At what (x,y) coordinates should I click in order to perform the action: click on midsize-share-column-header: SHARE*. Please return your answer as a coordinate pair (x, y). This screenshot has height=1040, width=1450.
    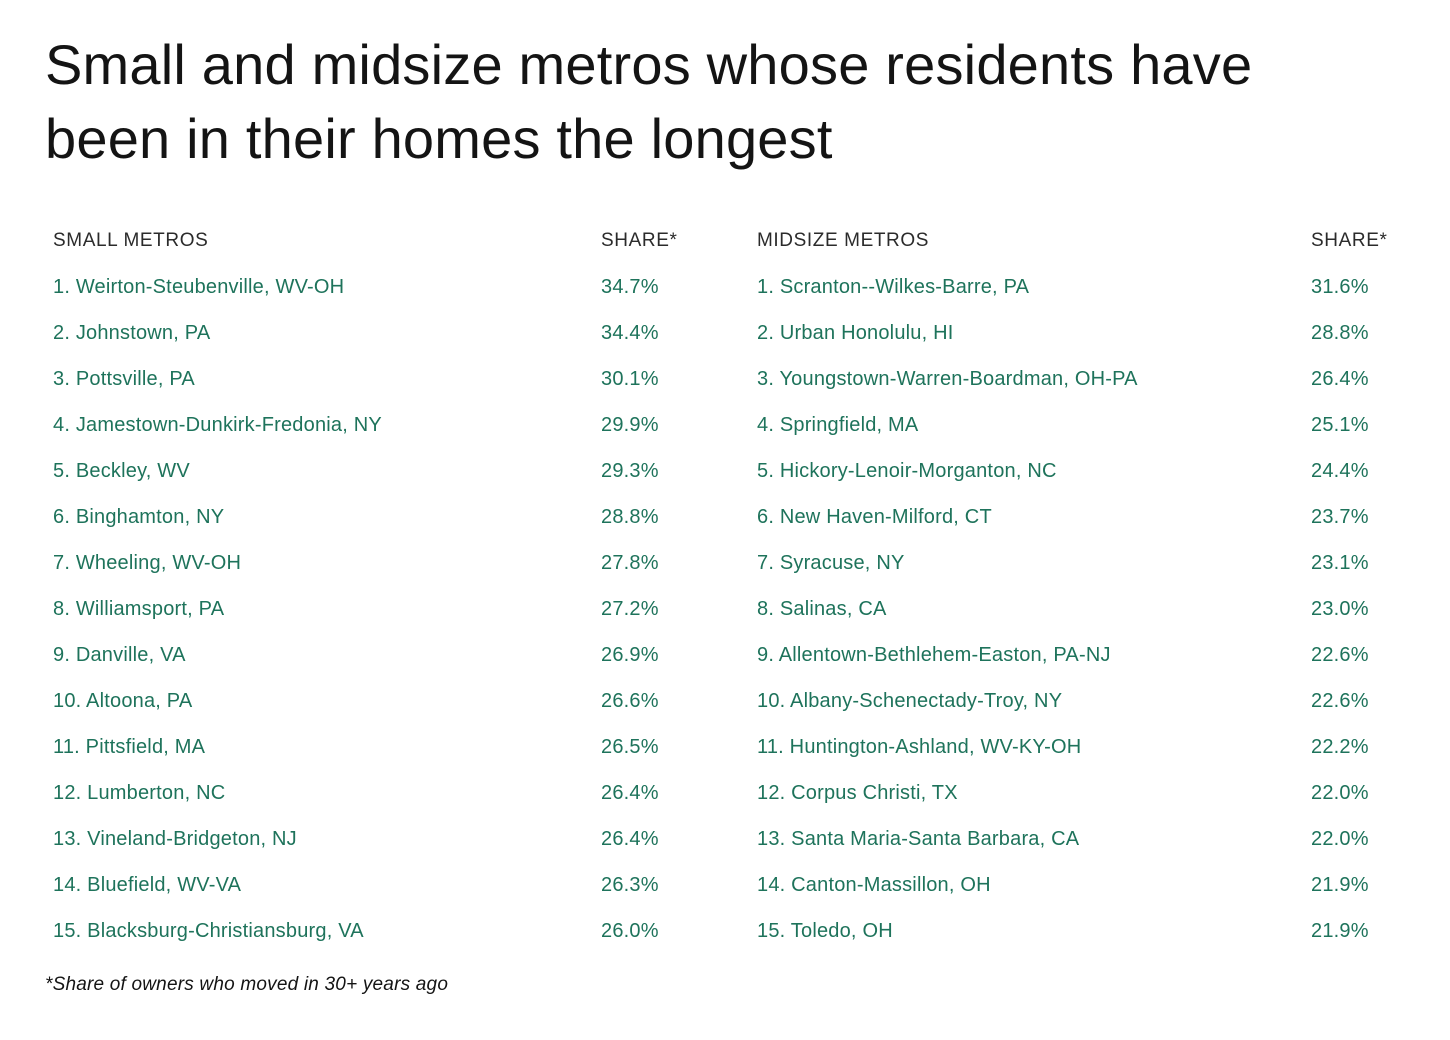
    Looking at the image, I should click on (1349, 240).